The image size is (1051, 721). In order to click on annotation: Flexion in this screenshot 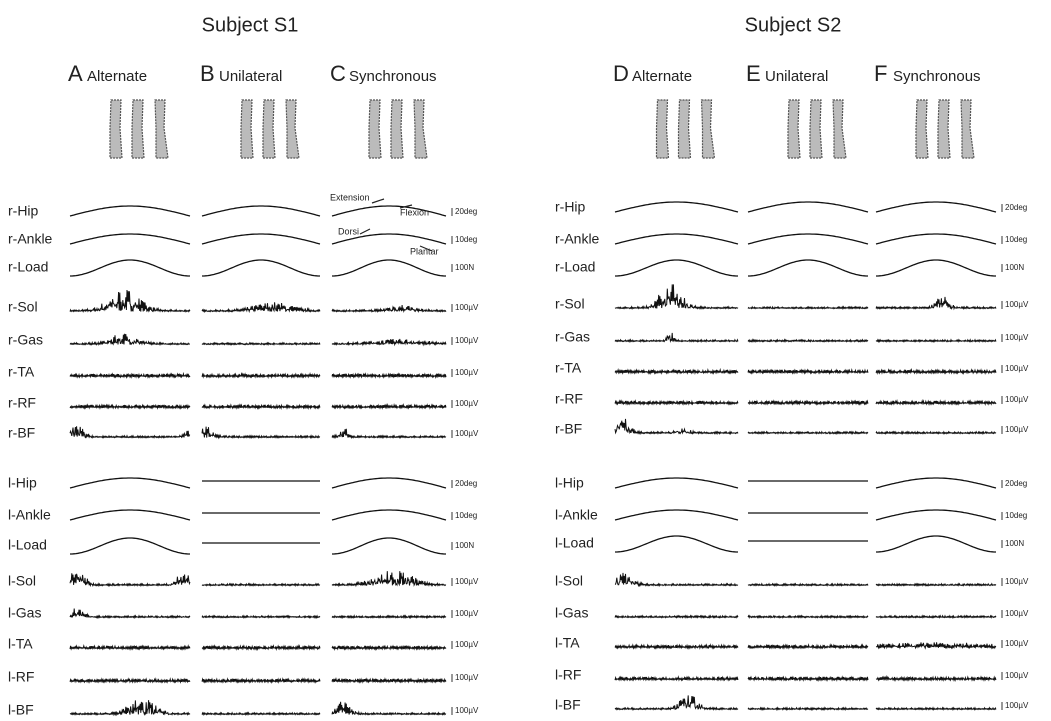, I will do `click(414, 212)`.